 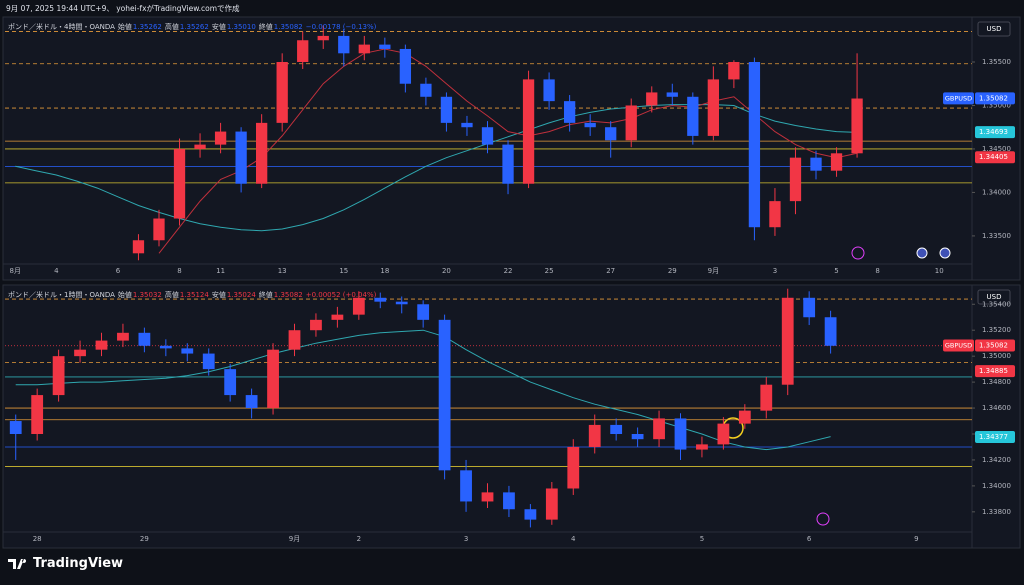 What do you see at coordinates (17, 563) in the screenshot?
I see `logo` at bounding box center [17, 563].